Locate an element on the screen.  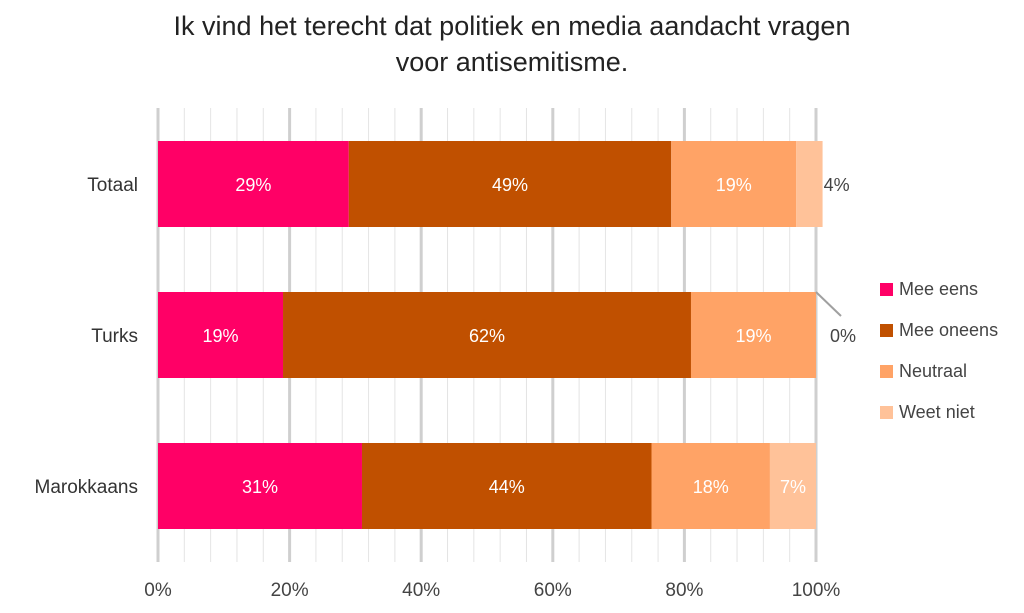
data-label: 18% is located at coordinates (711, 487).